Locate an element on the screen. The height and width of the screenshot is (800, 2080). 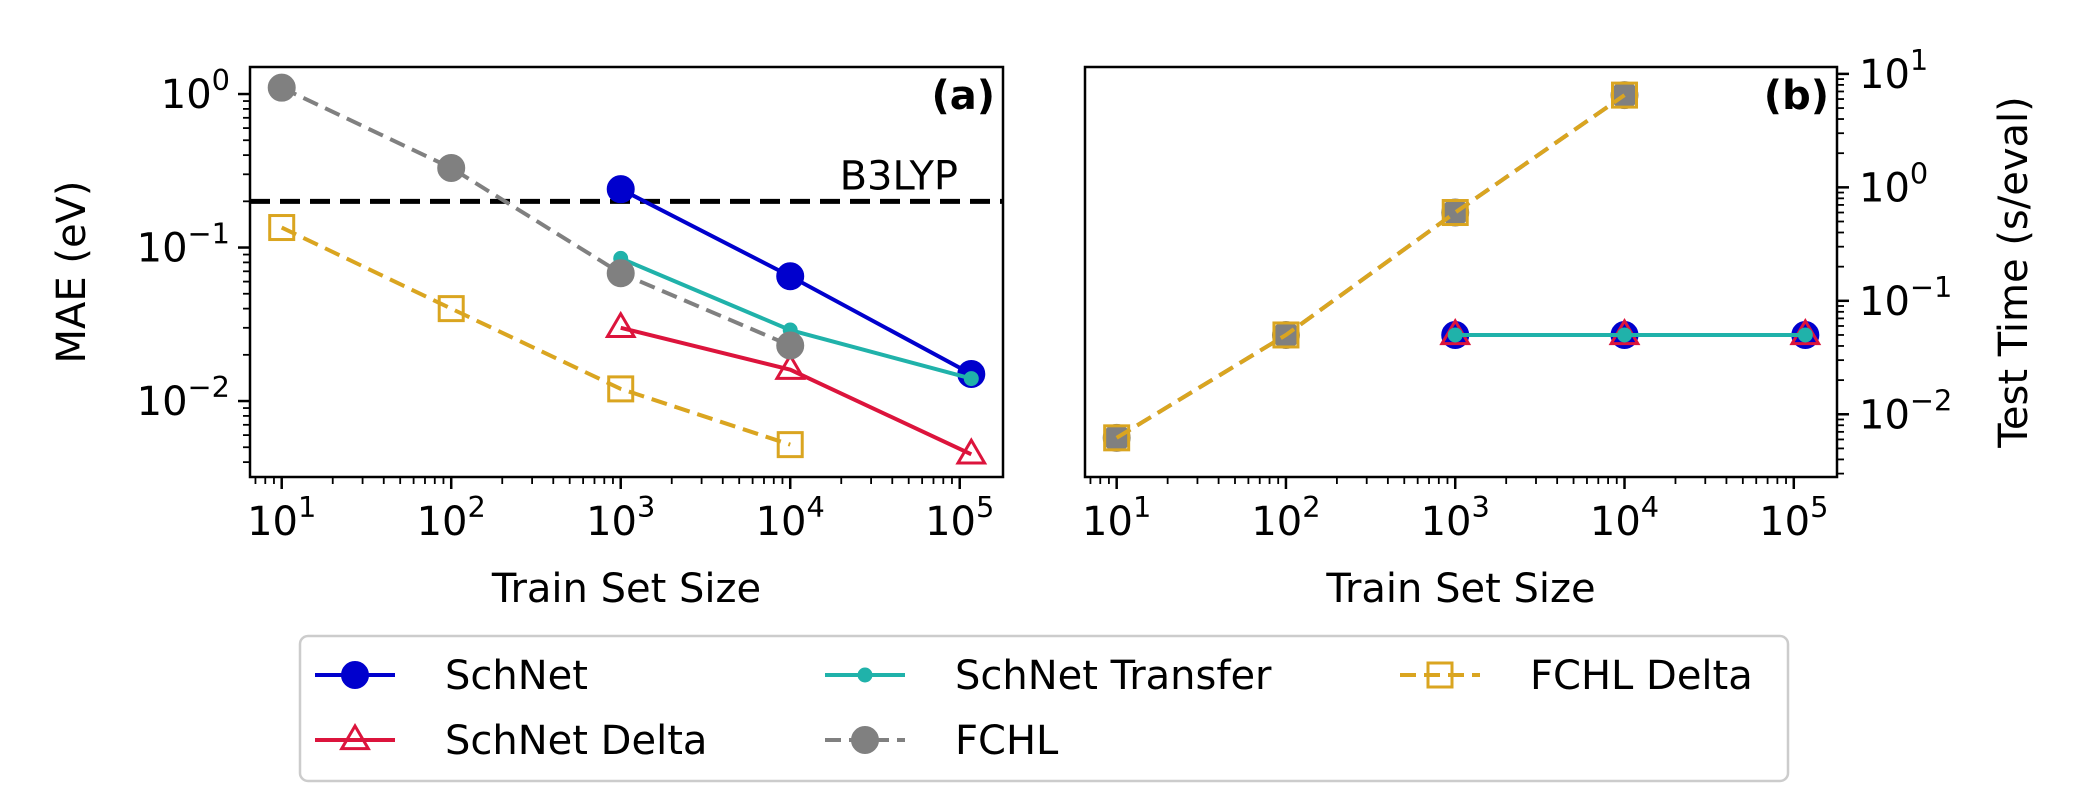
series-schnet-delta is located at coordinates (796, 387).